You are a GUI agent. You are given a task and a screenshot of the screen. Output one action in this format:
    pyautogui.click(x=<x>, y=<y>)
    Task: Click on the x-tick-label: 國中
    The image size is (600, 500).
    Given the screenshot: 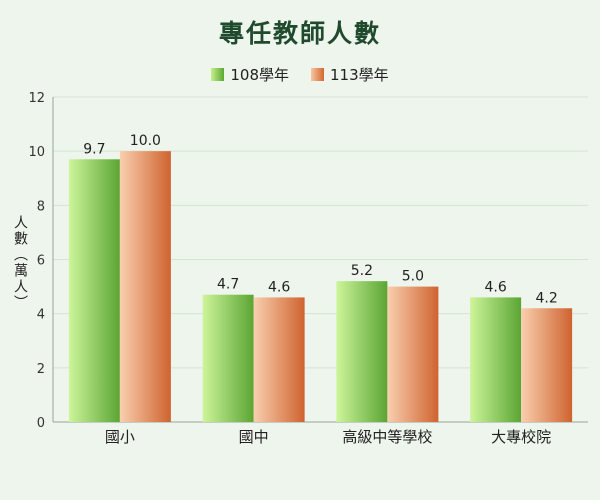 What is the action you would take?
    pyautogui.click(x=254, y=437)
    